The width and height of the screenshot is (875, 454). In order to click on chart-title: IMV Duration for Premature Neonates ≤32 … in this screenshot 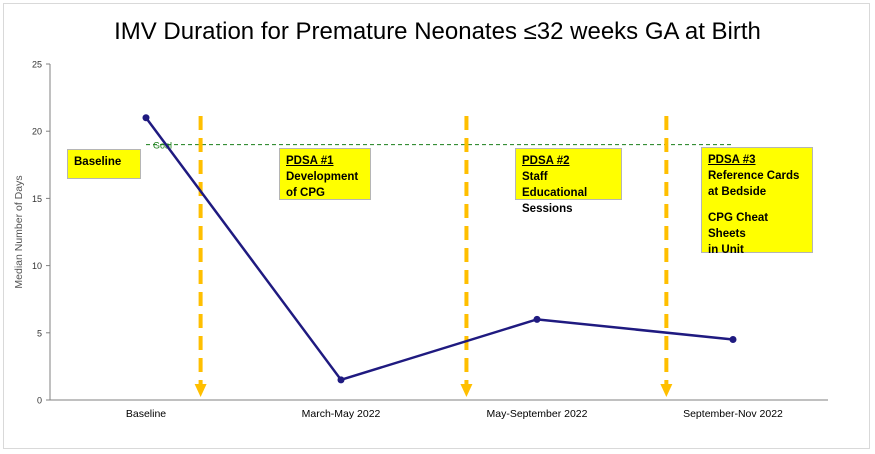, I will do `click(437, 31)`.